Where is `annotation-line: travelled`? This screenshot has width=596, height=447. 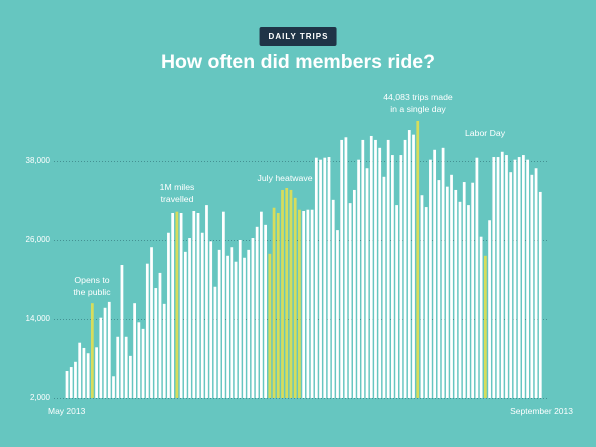 annotation-line: travelled is located at coordinates (177, 199).